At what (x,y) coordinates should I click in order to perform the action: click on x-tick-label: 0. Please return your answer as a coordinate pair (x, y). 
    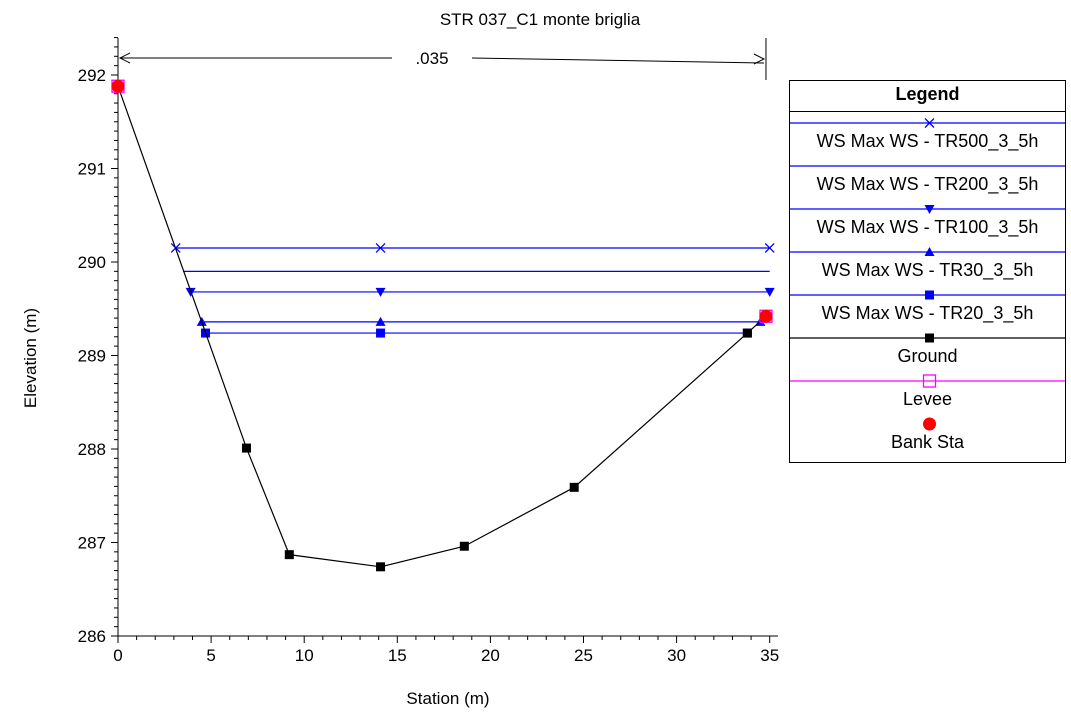
    Looking at the image, I should click on (117, 655).